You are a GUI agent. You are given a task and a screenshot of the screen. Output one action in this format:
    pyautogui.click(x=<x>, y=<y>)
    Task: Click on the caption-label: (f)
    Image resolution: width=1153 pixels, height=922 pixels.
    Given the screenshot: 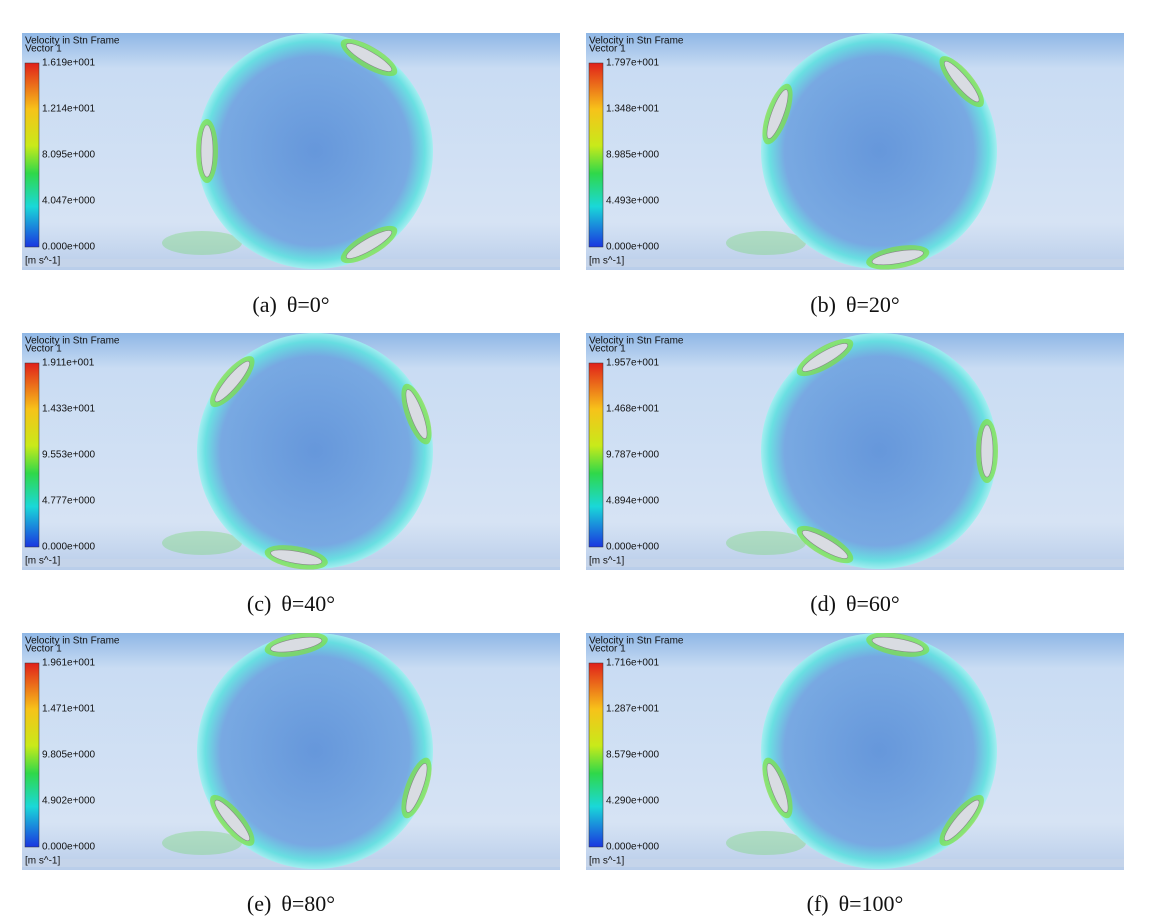 What is the action you would take?
    pyautogui.click(x=817, y=903)
    